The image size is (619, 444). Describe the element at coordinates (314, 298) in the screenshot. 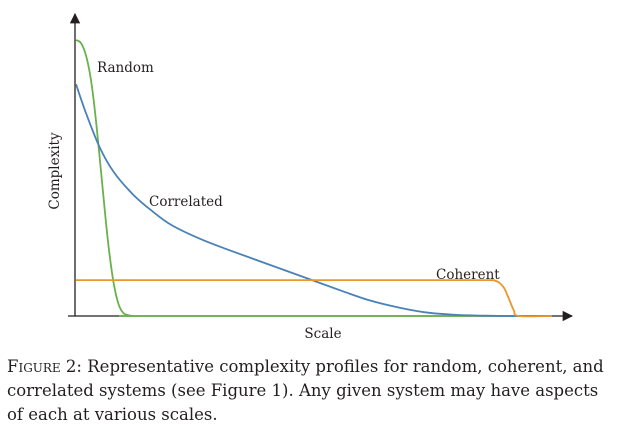

I see `series-line-coherent` at that location.